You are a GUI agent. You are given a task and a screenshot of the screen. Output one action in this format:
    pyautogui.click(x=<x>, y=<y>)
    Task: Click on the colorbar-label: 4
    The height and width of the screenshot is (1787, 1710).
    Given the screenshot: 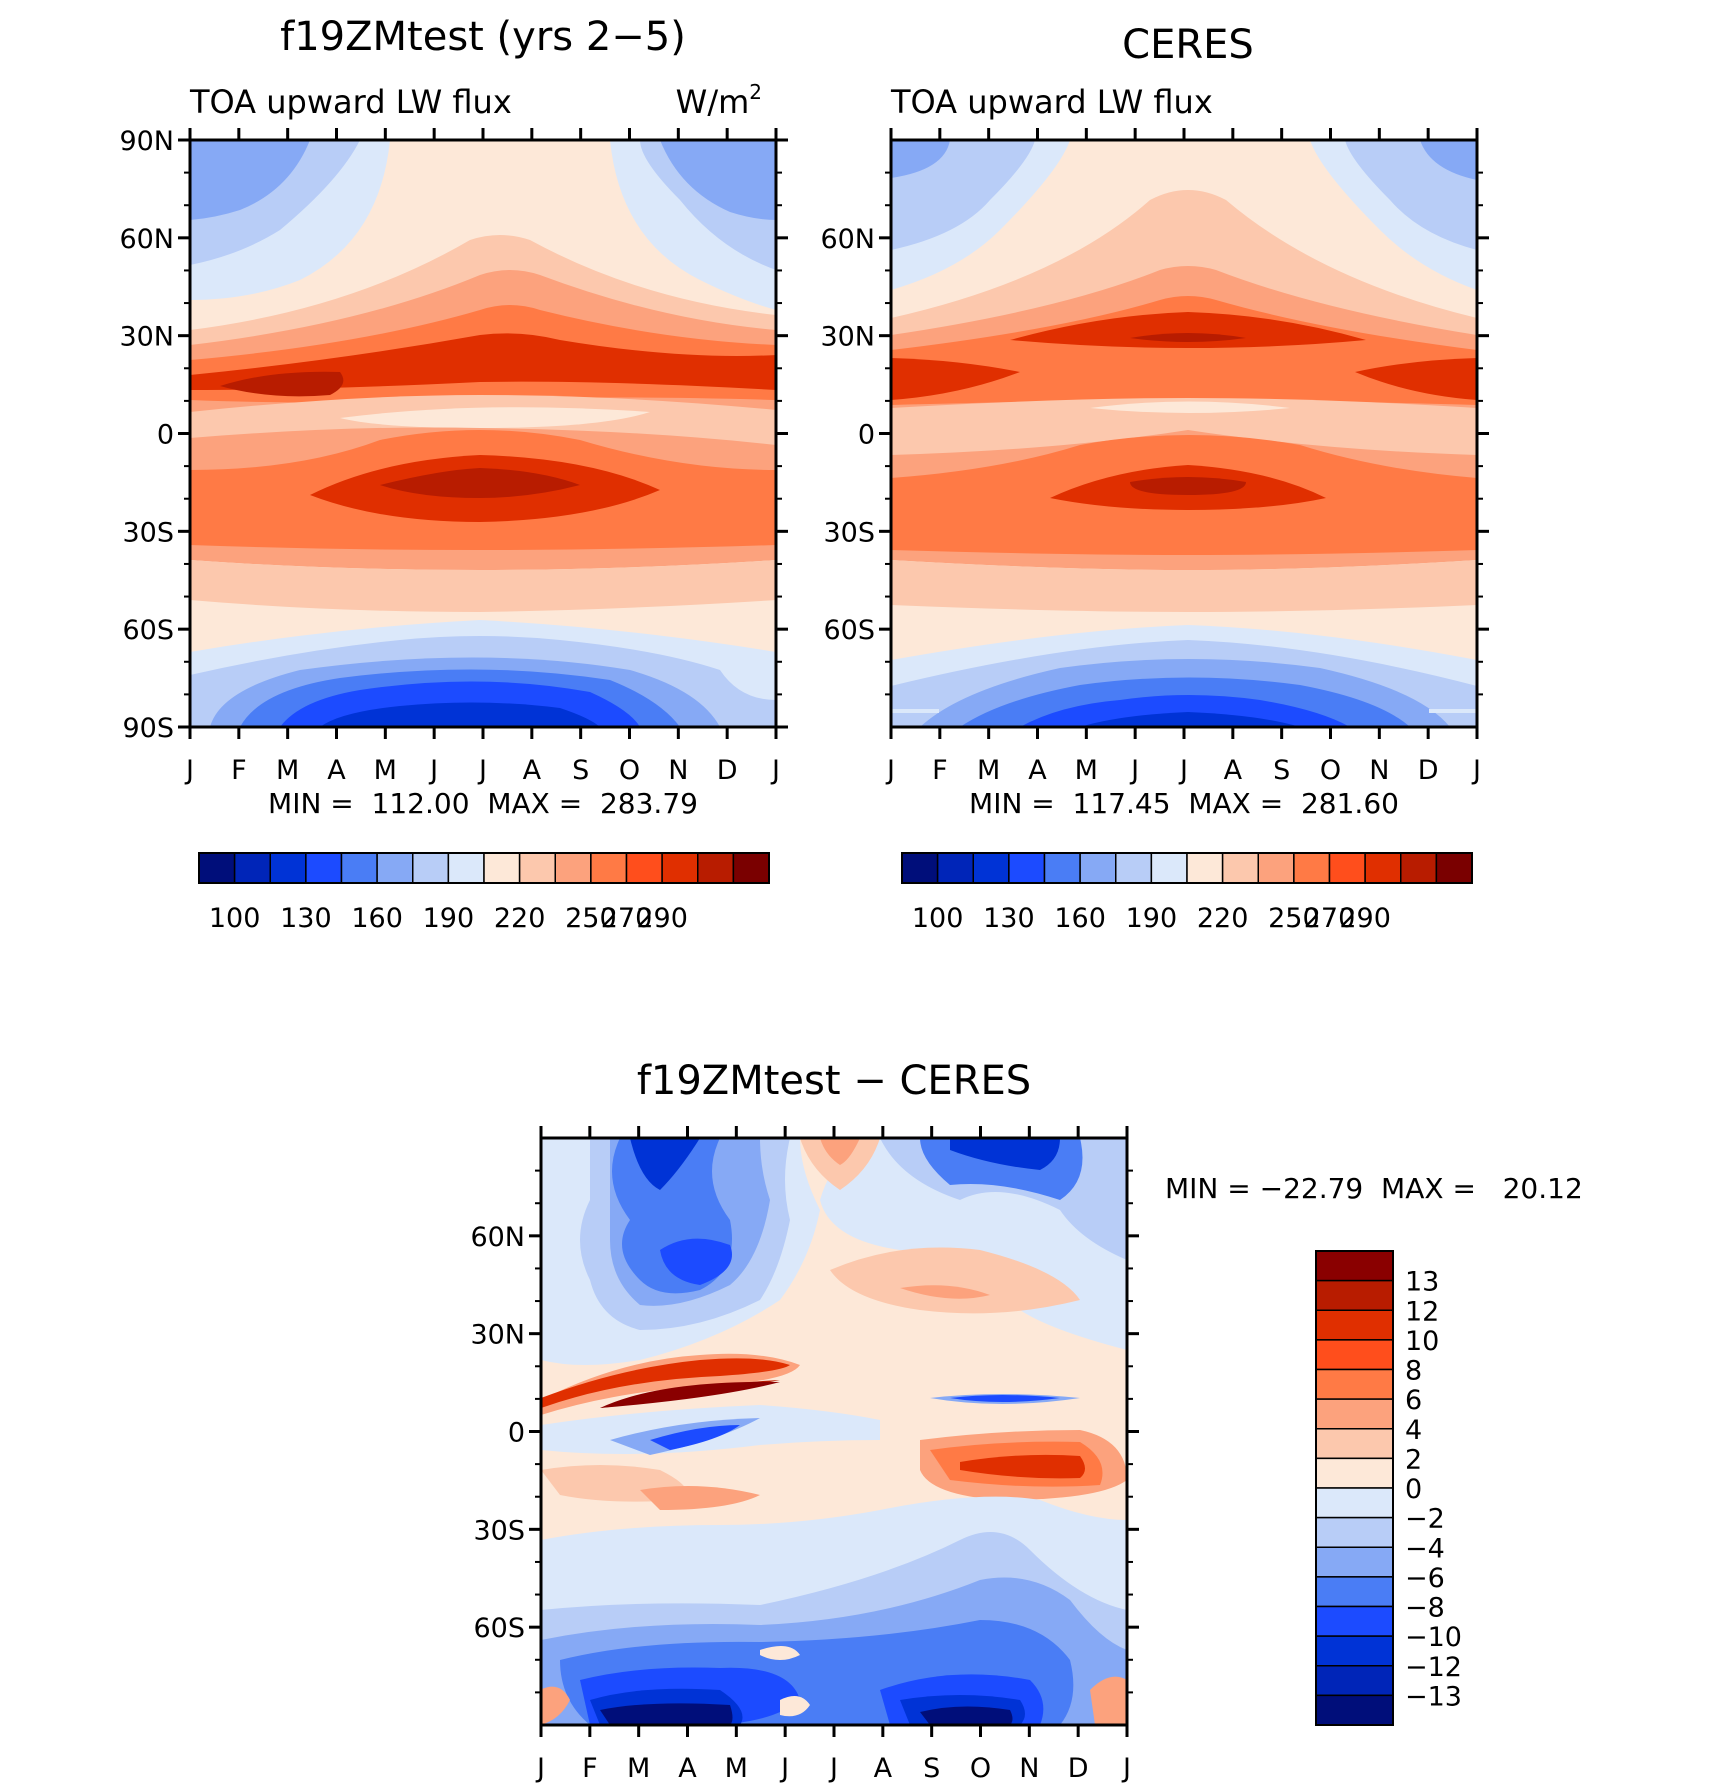 What is the action you would take?
    pyautogui.click(x=1413, y=1430)
    